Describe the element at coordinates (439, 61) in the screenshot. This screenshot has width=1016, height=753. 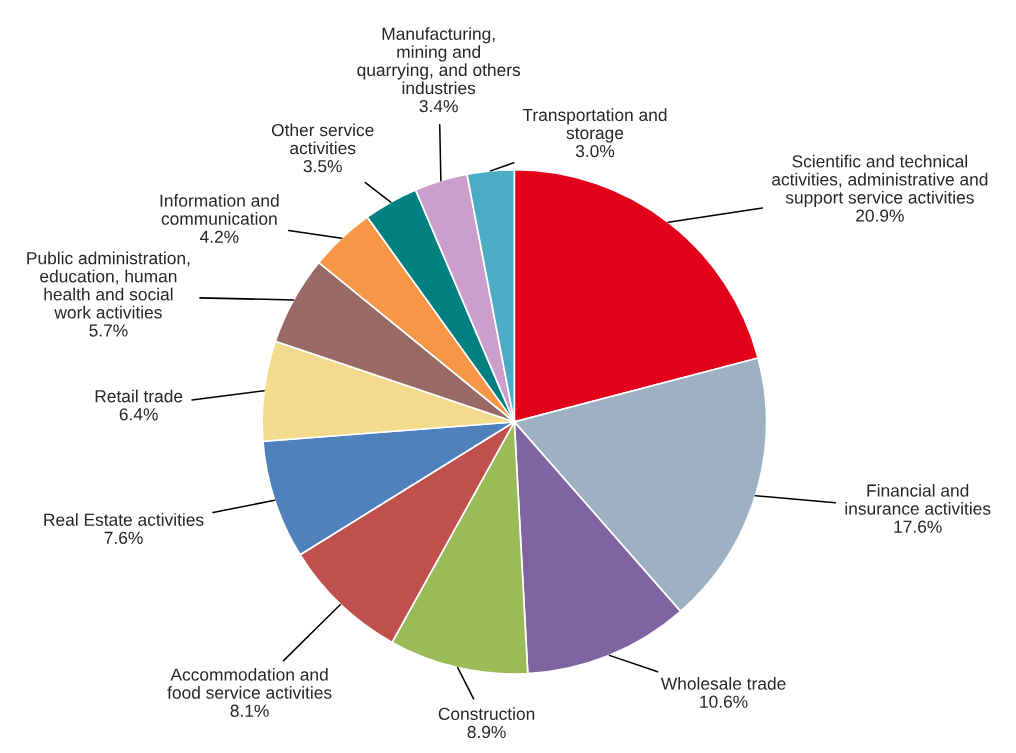
I see `slice-label: Manufacturing, mining and quarrying, and others industries` at that location.